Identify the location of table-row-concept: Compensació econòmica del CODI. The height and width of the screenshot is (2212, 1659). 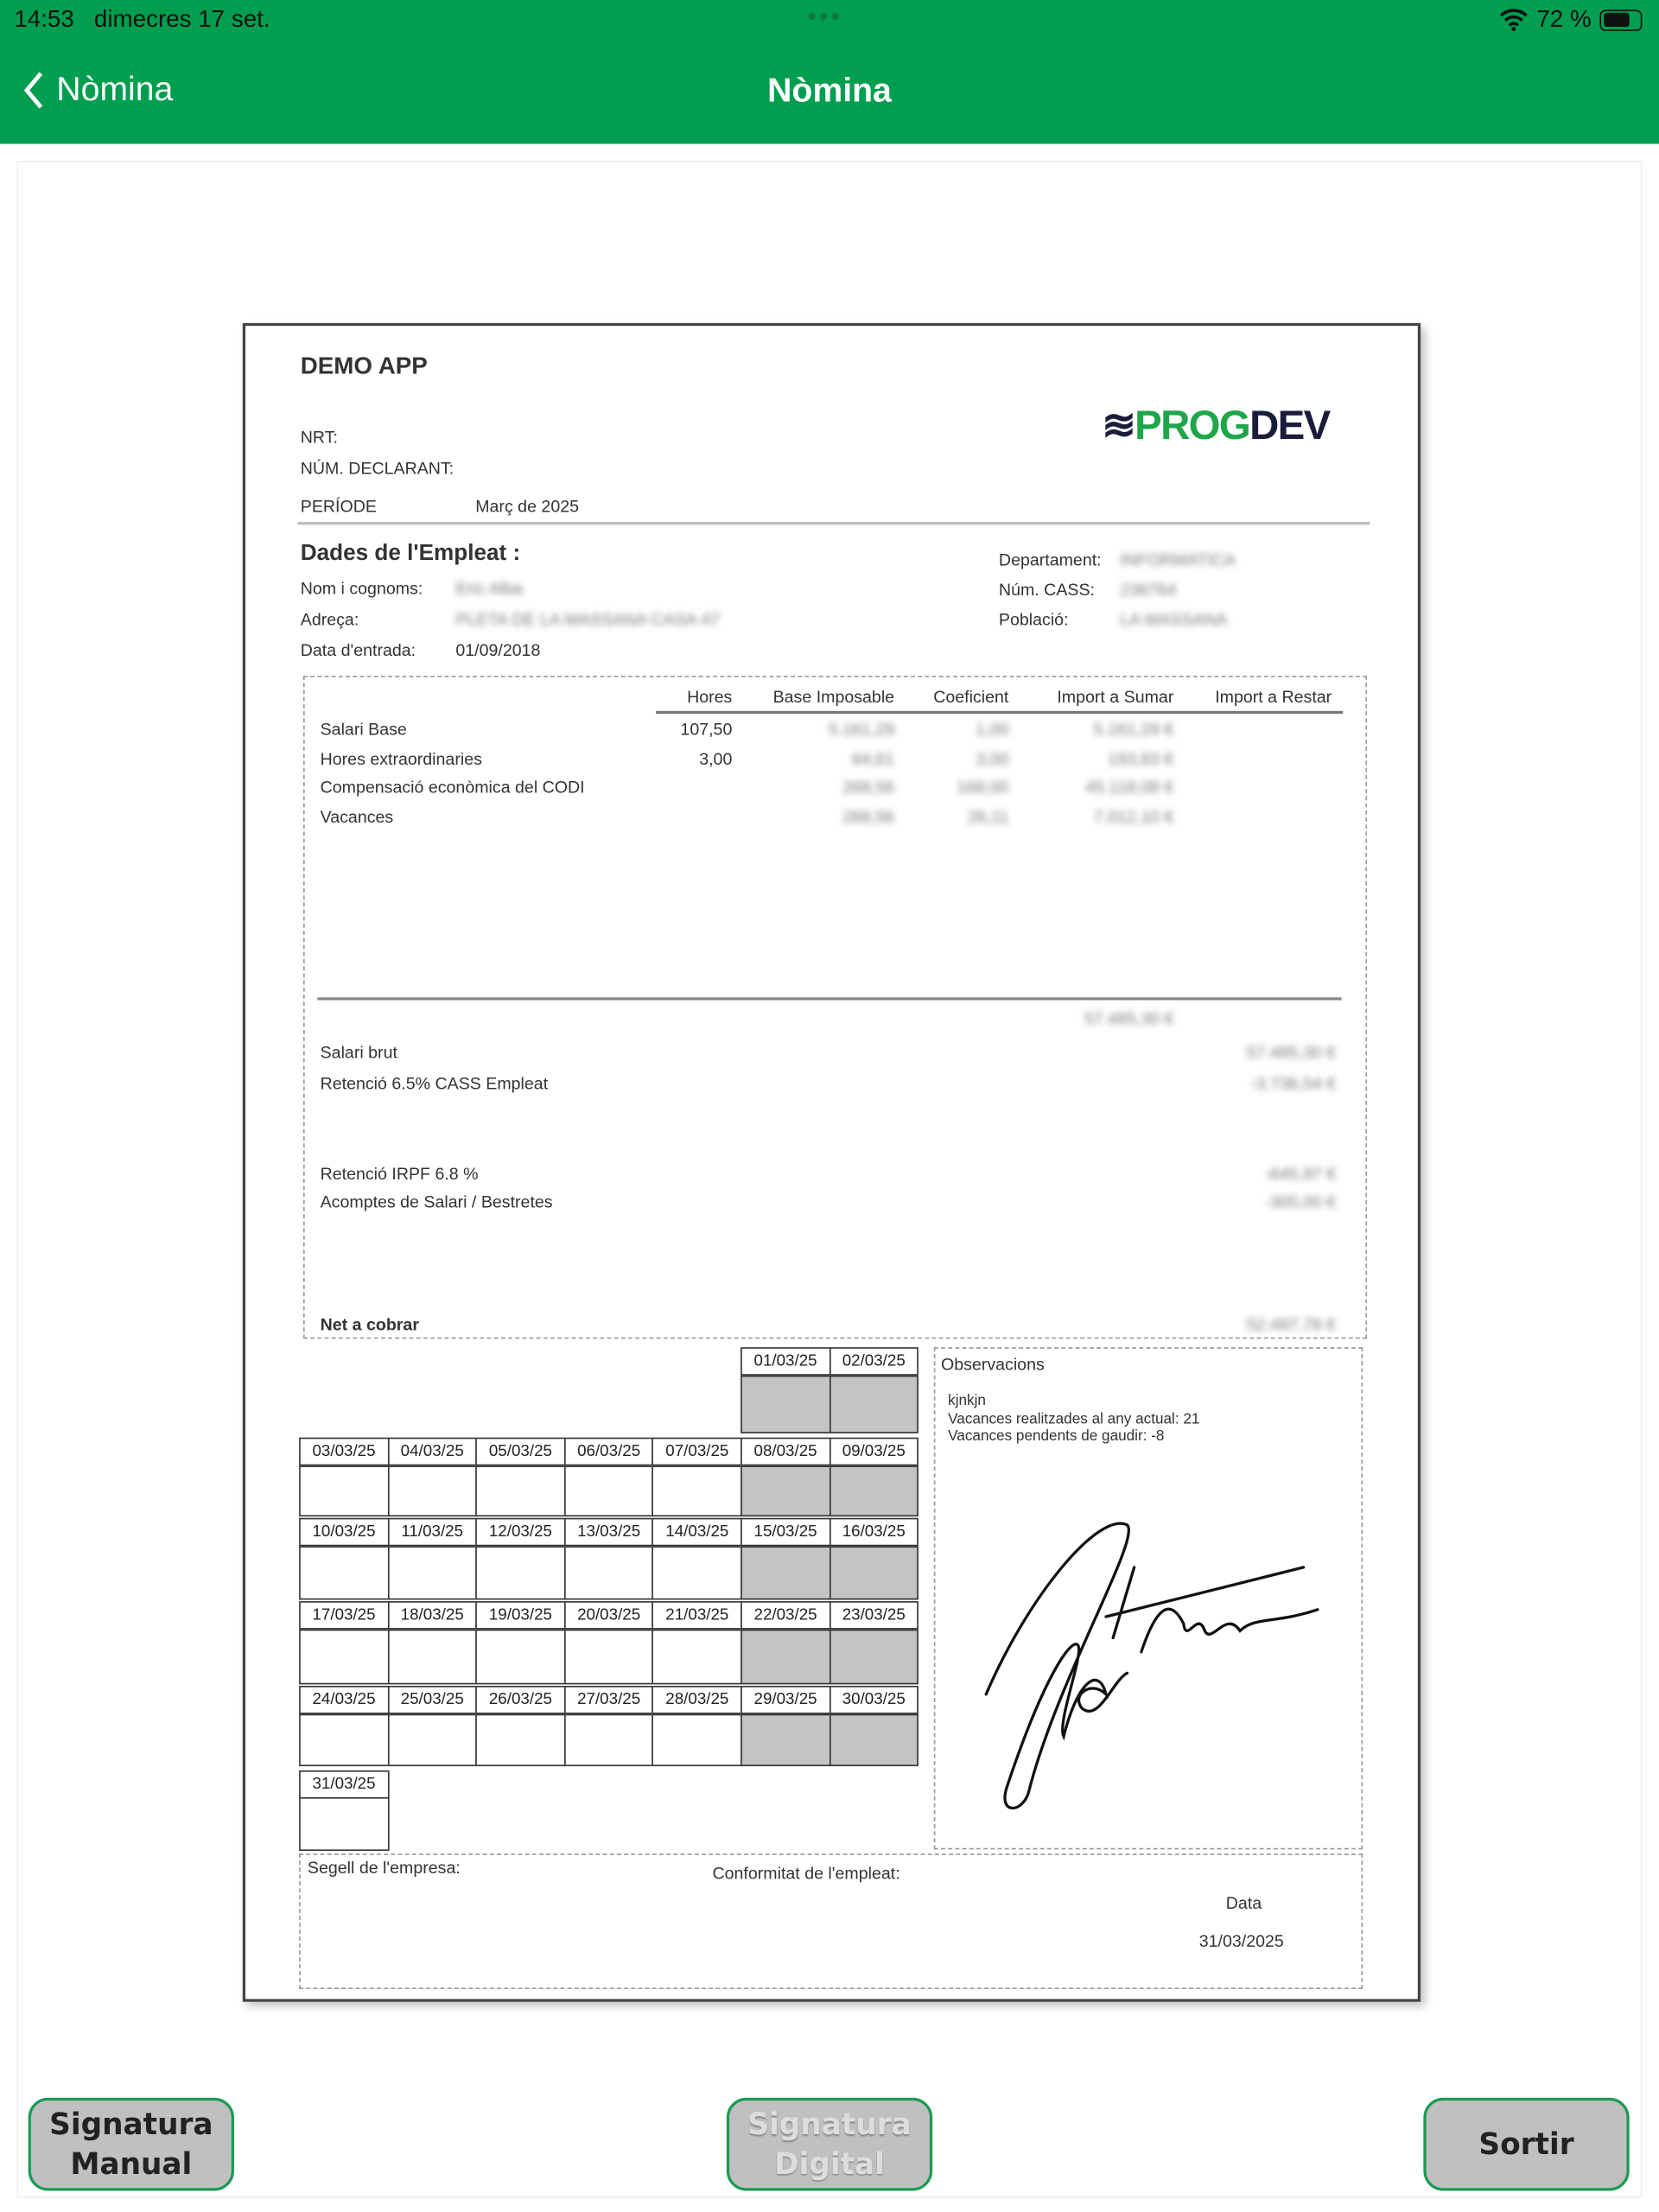
(452, 787).